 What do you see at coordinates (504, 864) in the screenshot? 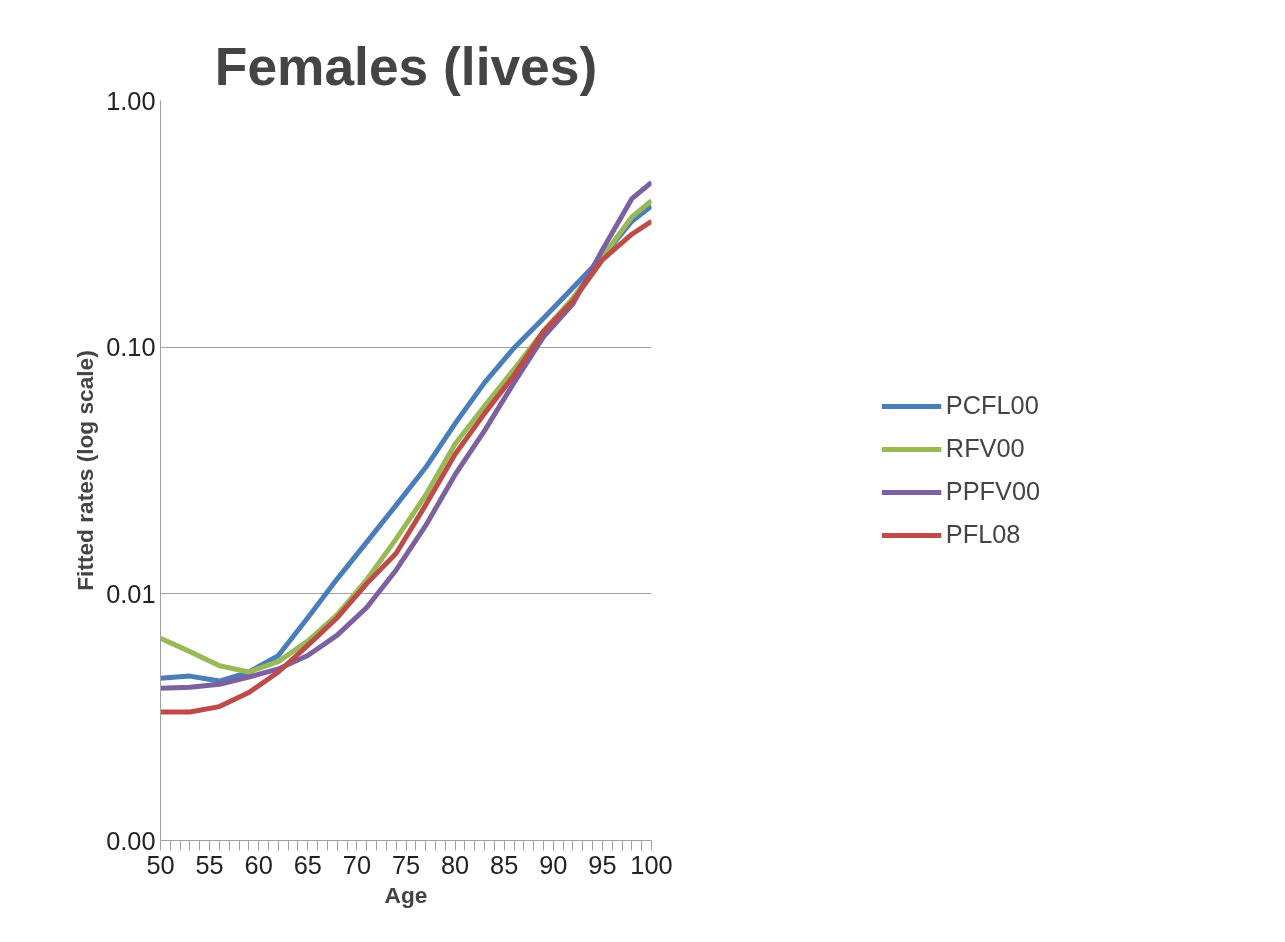
I see `x-tick-label: 85` at bounding box center [504, 864].